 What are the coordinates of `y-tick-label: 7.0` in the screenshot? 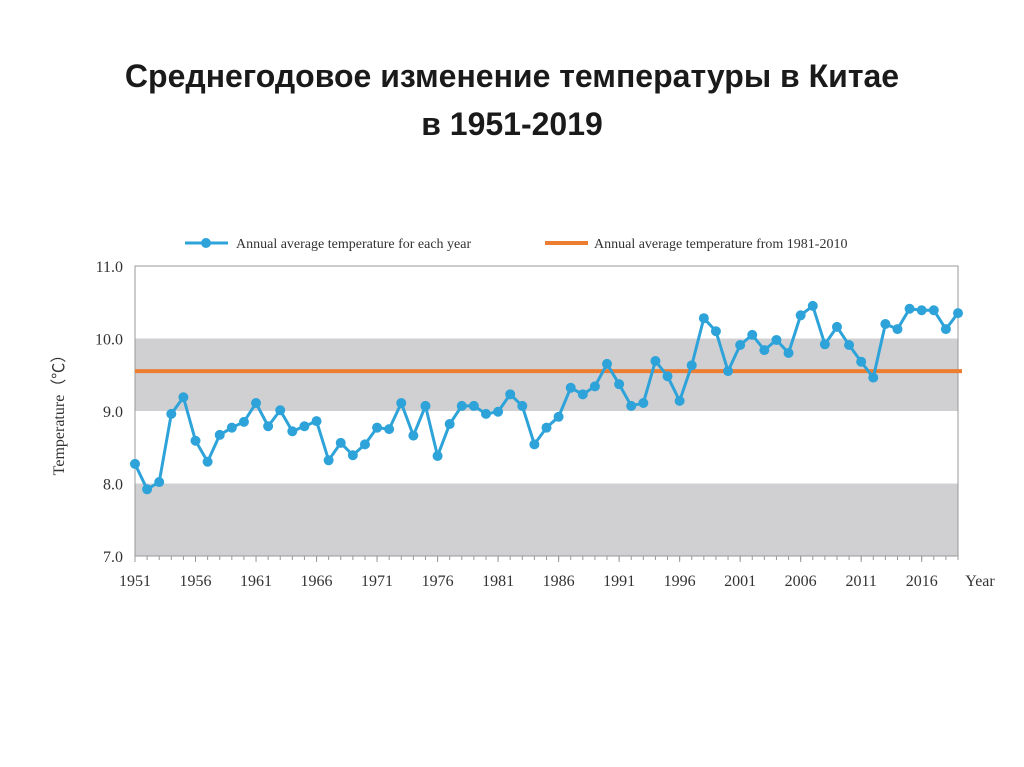 It's located at (113, 557).